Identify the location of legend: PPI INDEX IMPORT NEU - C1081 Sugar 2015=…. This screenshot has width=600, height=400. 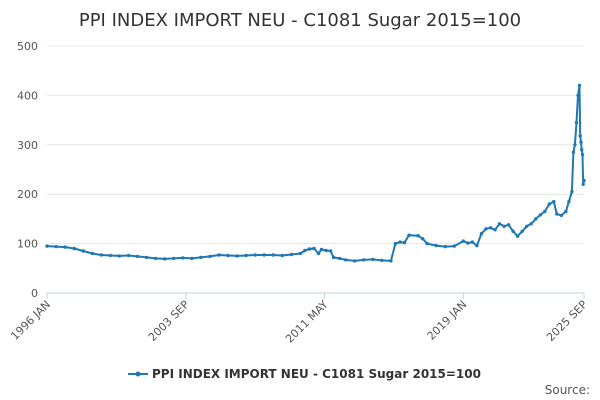
(304, 374).